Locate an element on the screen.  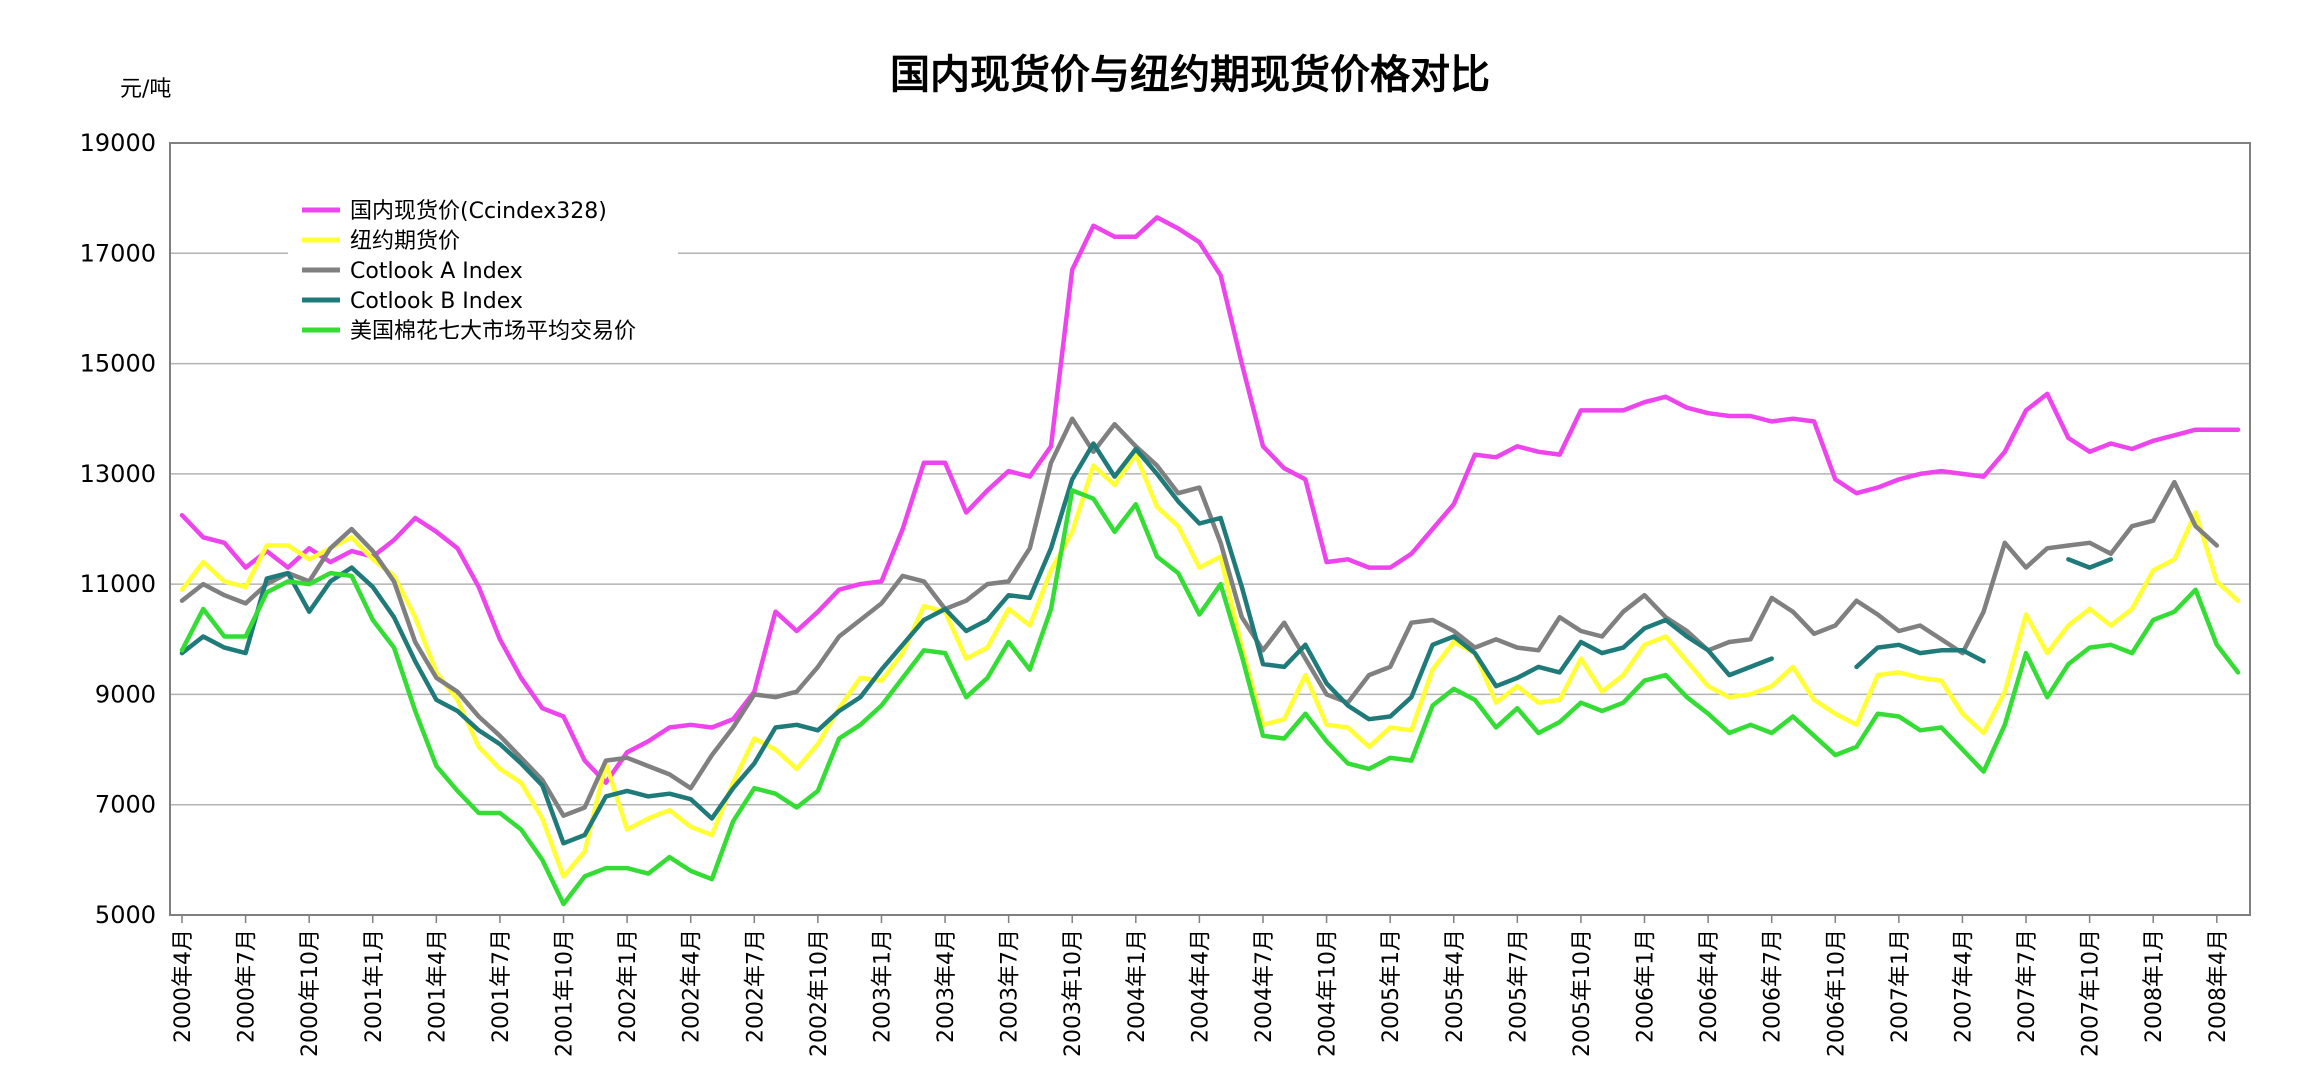
x-tick-label: 2001年7月 is located at coordinates (501, 986).